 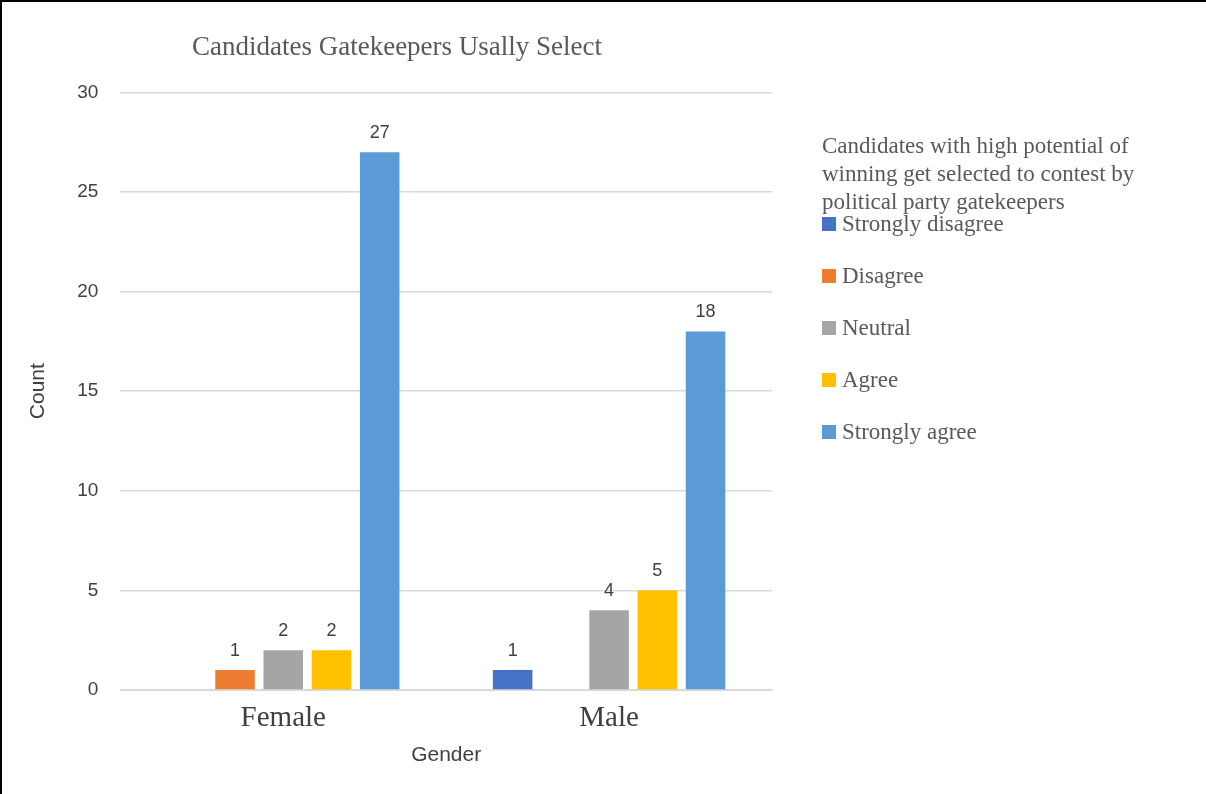 I want to click on y-tick-label: 25, so click(x=88, y=191).